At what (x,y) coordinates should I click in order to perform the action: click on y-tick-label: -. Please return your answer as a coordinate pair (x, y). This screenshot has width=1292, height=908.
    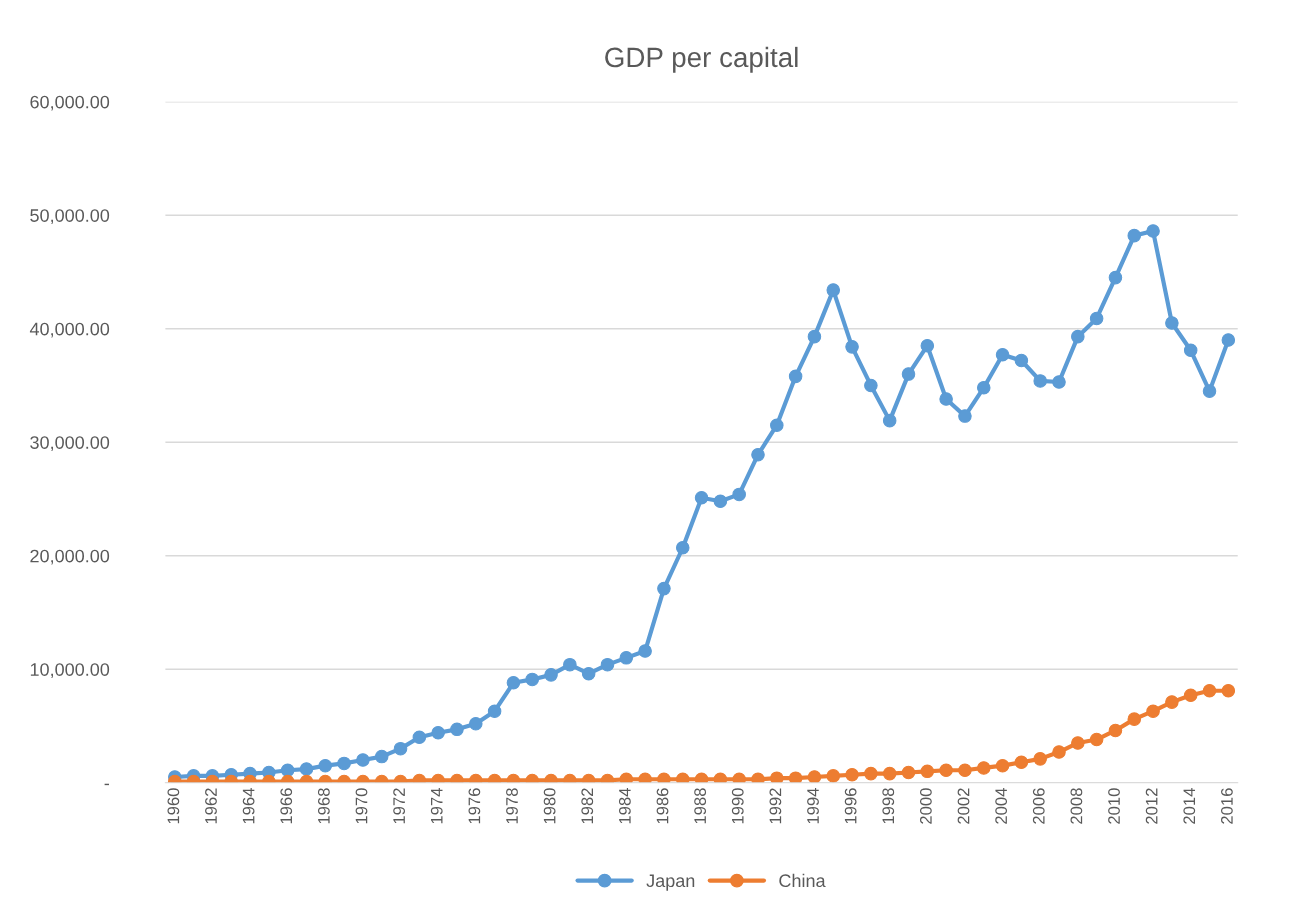
    Looking at the image, I should click on (107, 784).